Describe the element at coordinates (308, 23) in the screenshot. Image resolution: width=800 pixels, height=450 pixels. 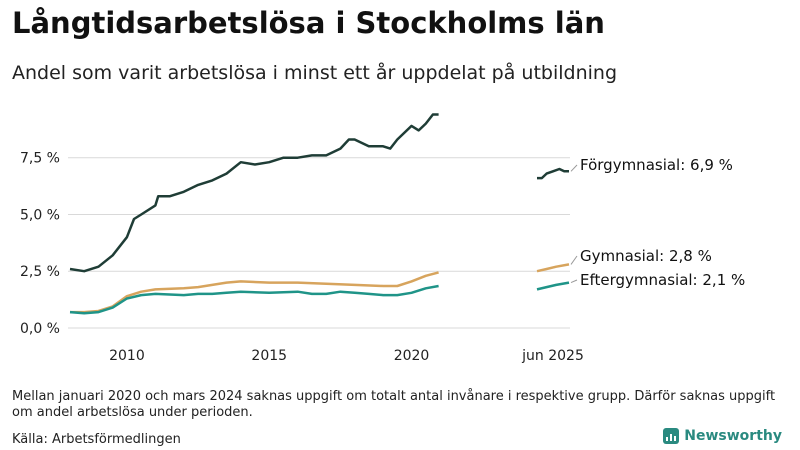
I see `chart-title: Långtidsarbetslösa i Stockholms län` at that location.